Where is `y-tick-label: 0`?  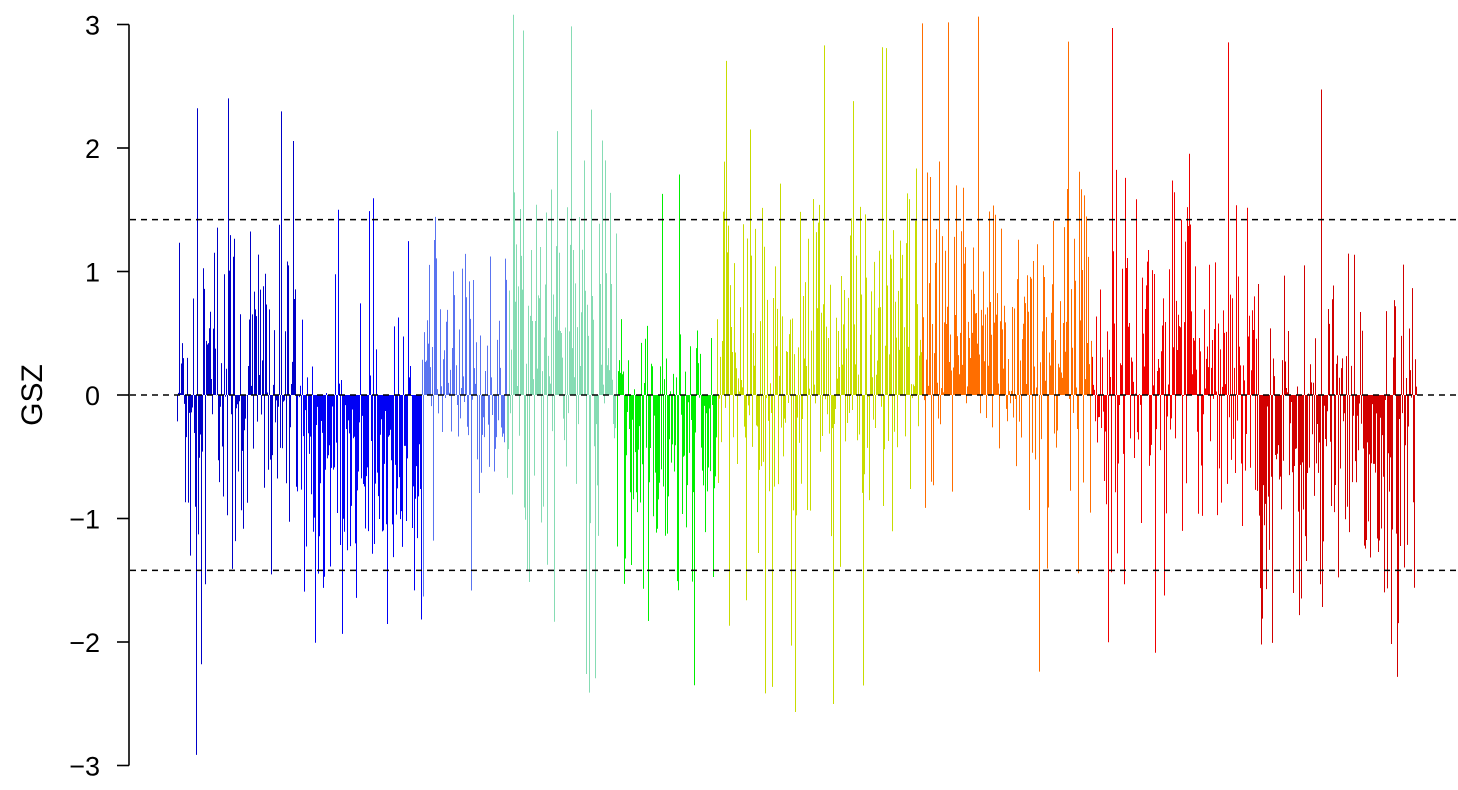
y-tick-label: 0 is located at coordinates (92, 396).